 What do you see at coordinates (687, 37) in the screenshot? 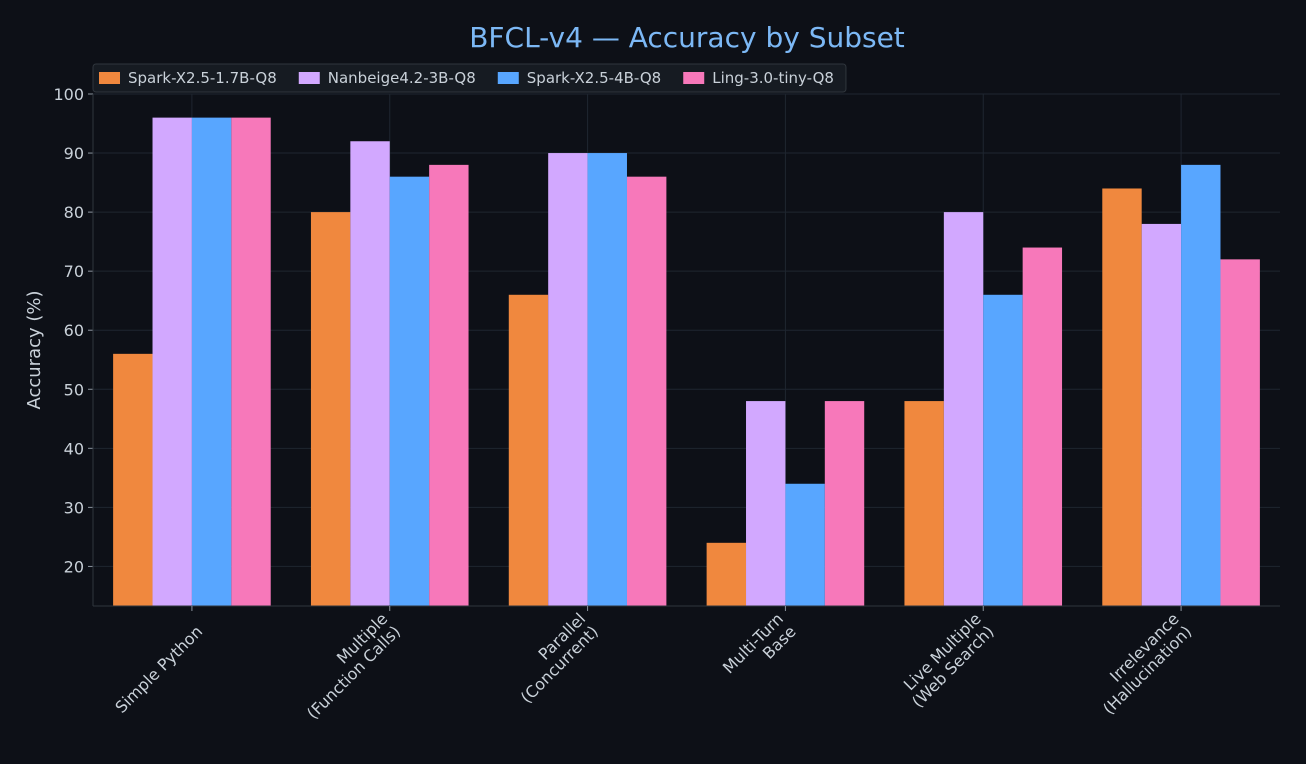
I see `chart-title: BFCL-v4 — Accuracy by Subset` at bounding box center [687, 37].